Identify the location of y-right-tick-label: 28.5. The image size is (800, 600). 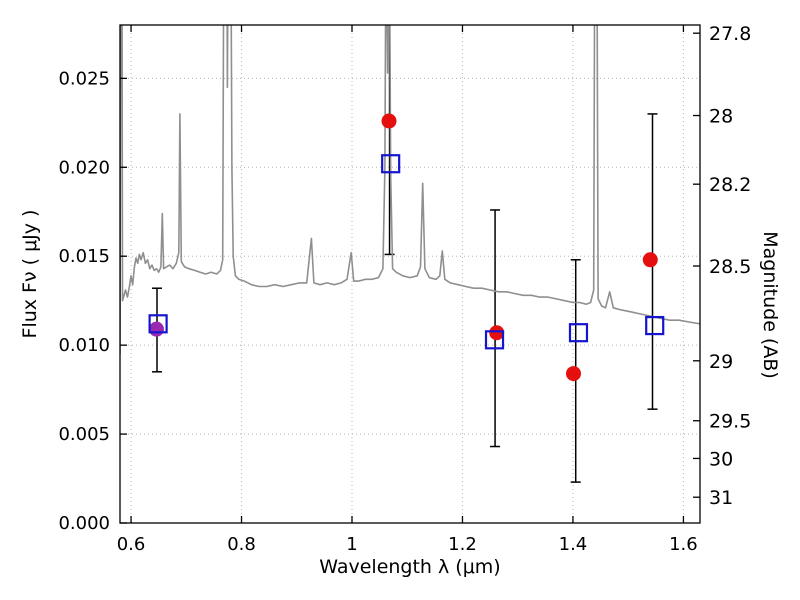
(730, 267).